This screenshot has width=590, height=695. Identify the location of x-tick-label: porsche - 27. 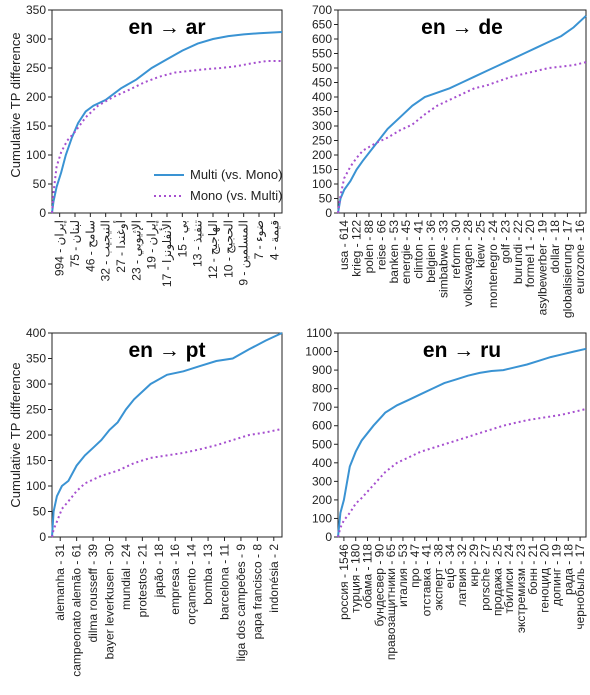
(486, 577).